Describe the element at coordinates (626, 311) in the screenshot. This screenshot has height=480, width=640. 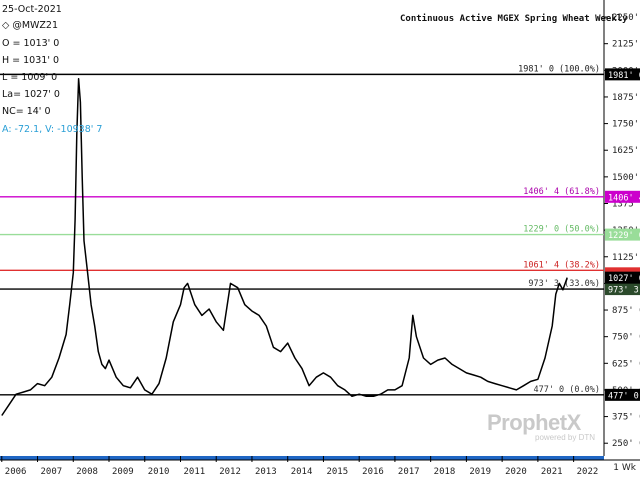
I see `y-tick-label: 875' 0` at that location.